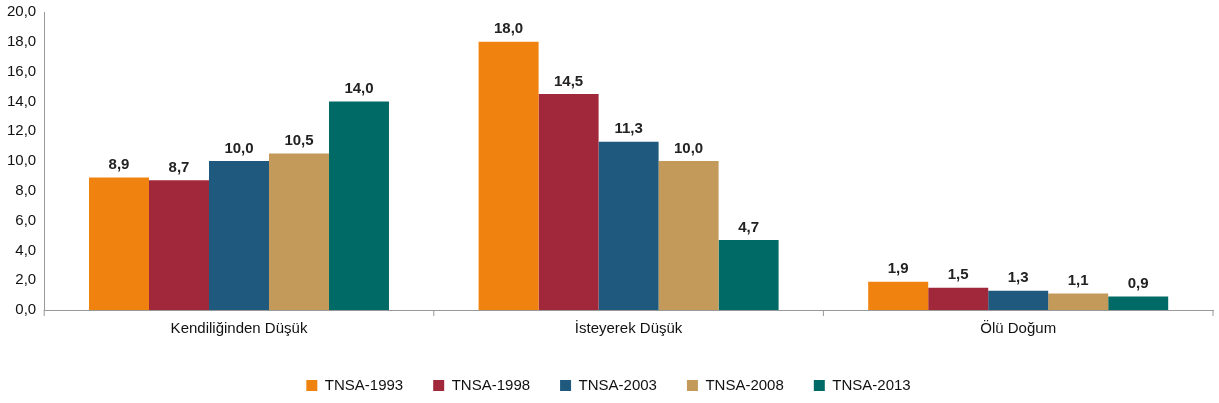 This screenshot has height=403, width=1219. What do you see at coordinates (898, 268) in the screenshot?
I see `data-label: 1,9` at bounding box center [898, 268].